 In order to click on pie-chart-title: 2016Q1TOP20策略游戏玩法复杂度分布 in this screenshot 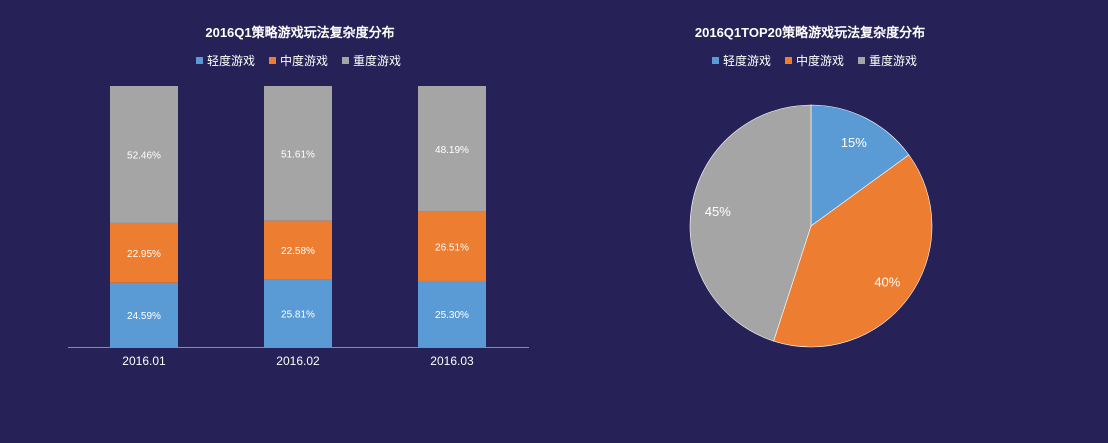, I will do `click(810, 32)`.